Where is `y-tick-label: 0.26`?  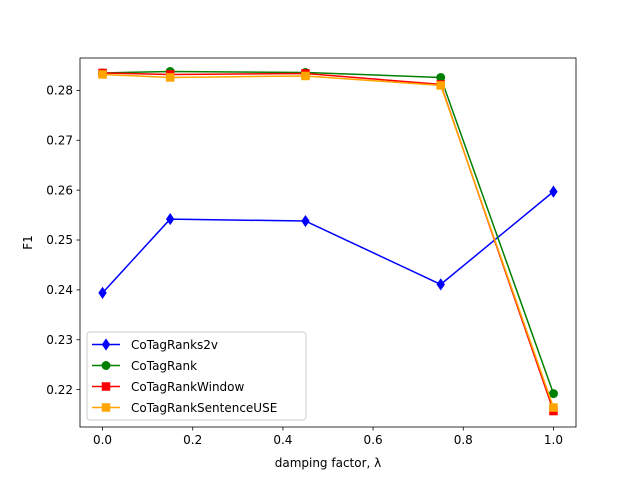
y-tick-label: 0.26 is located at coordinates (59, 190).